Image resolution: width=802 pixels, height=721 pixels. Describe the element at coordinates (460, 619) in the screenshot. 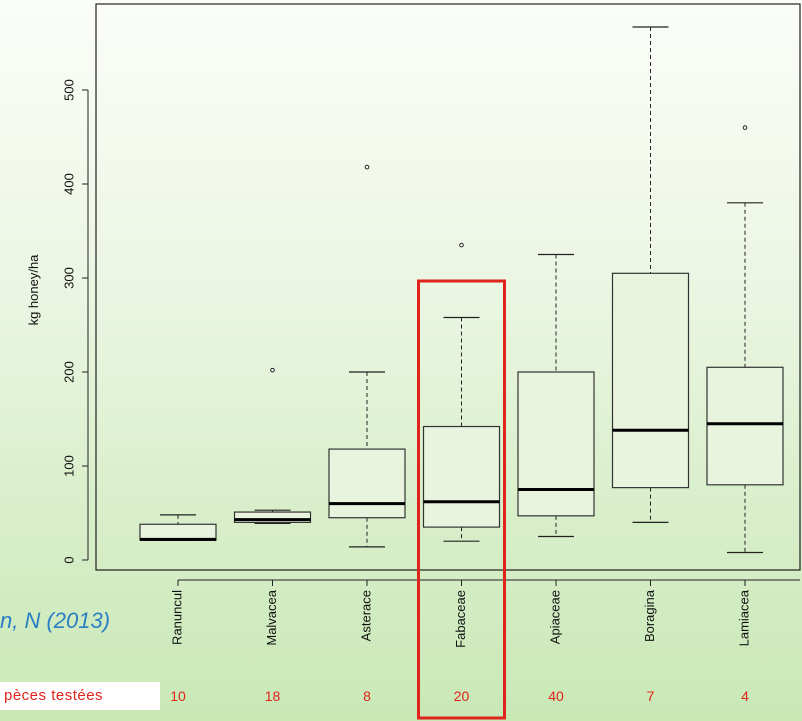

I see `x-tick-label: Fabaceae` at that location.